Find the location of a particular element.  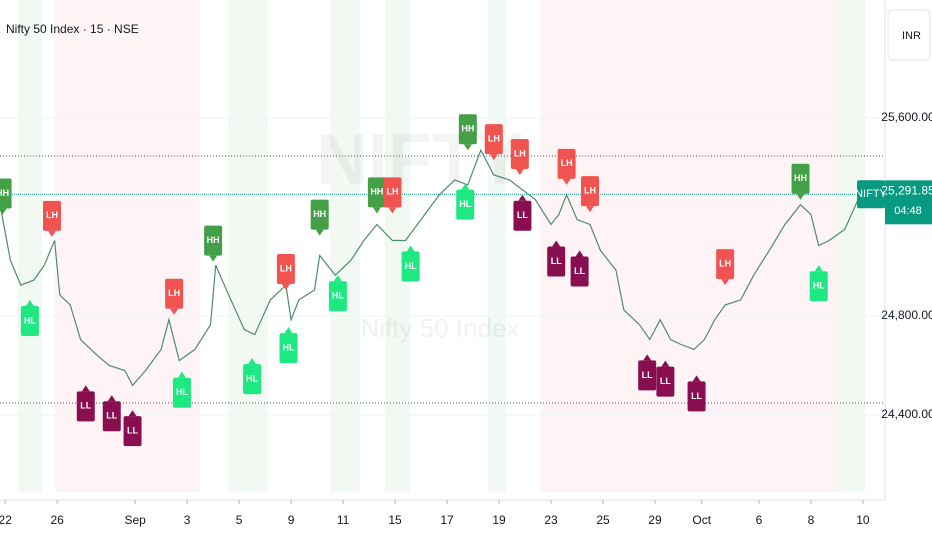

currency: INR is located at coordinates (911, 36).